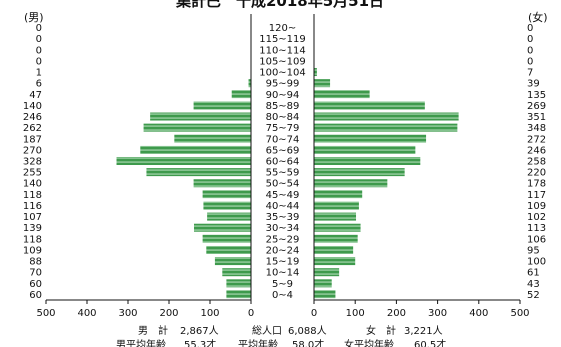  What do you see at coordinates (168, 313) in the screenshot?
I see `male-tick-label: 200` at bounding box center [168, 313].